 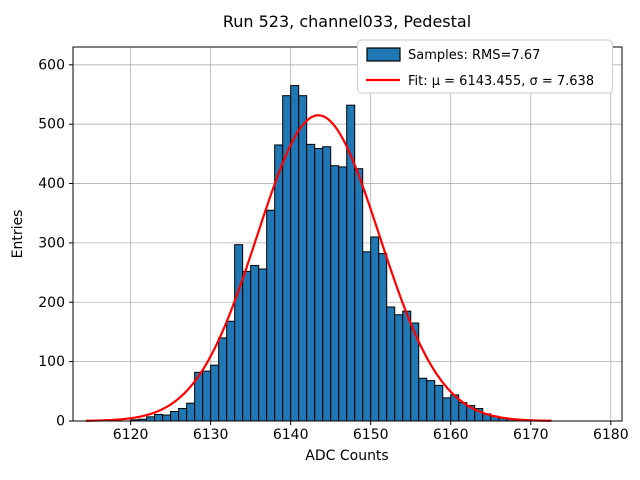 What do you see at coordinates (18, 234) in the screenshot?
I see `y-axis-label: Entries` at bounding box center [18, 234].